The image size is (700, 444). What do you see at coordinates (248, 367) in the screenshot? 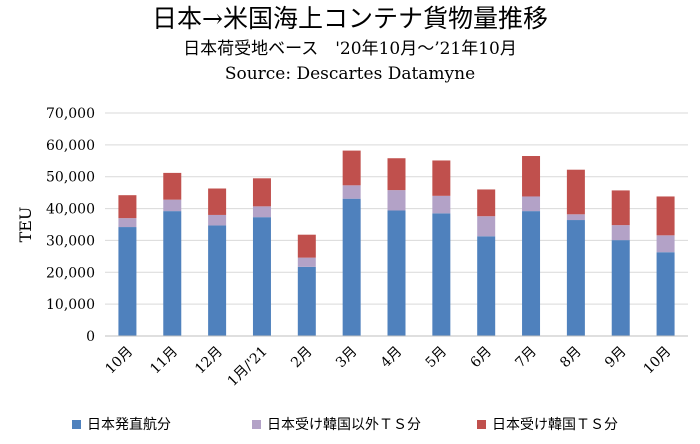
I see `x-tick-label: 1月/'21` at bounding box center [248, 367].